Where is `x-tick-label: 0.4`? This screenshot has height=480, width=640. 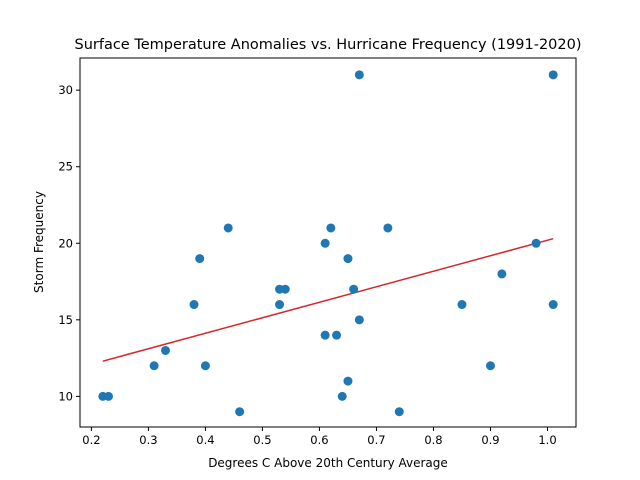
x-tick-label: 0.4 is located at coordinates (205, 440).